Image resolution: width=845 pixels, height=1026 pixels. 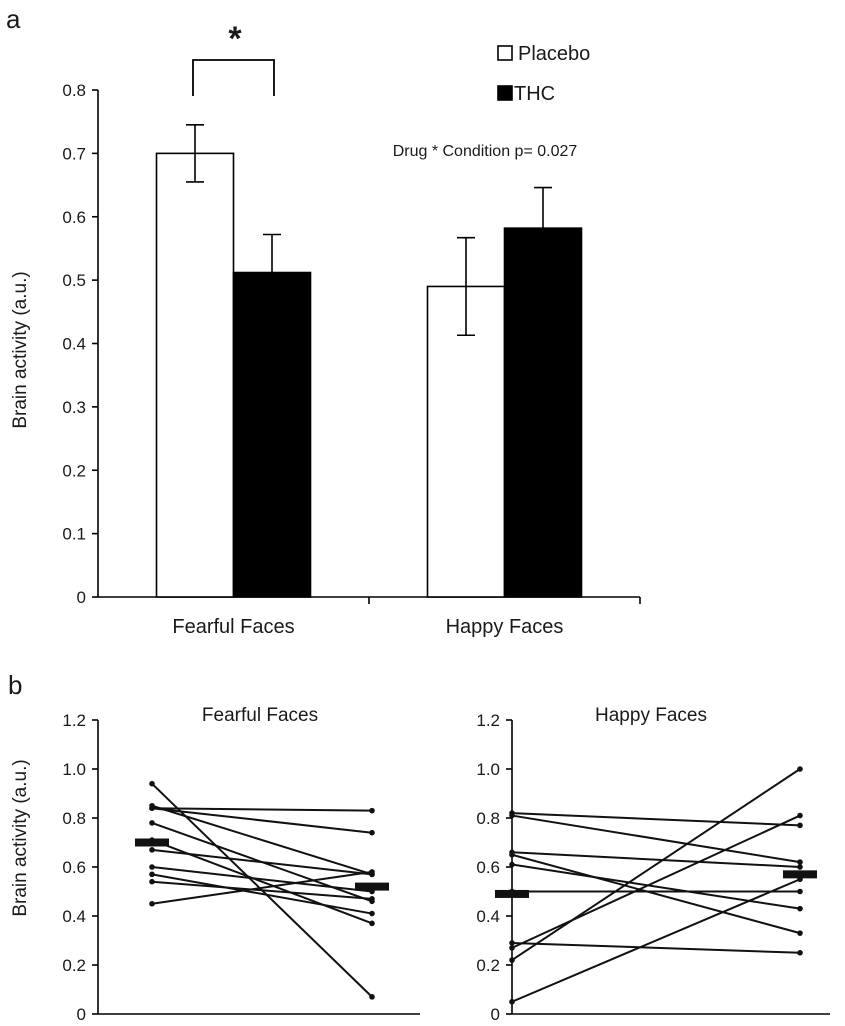 I want to click on panel-b-label: b, so click(x=15, y=685).